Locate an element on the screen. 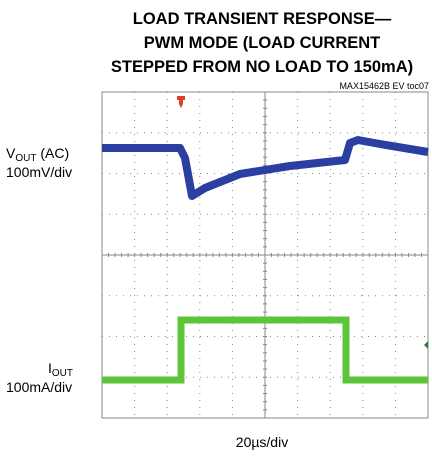 Image resolution: width=432 pixels, height=461 pixels. title-line: STEPPED FROM NO LOAD TO 150mA) is located at coordinates (262, 67).